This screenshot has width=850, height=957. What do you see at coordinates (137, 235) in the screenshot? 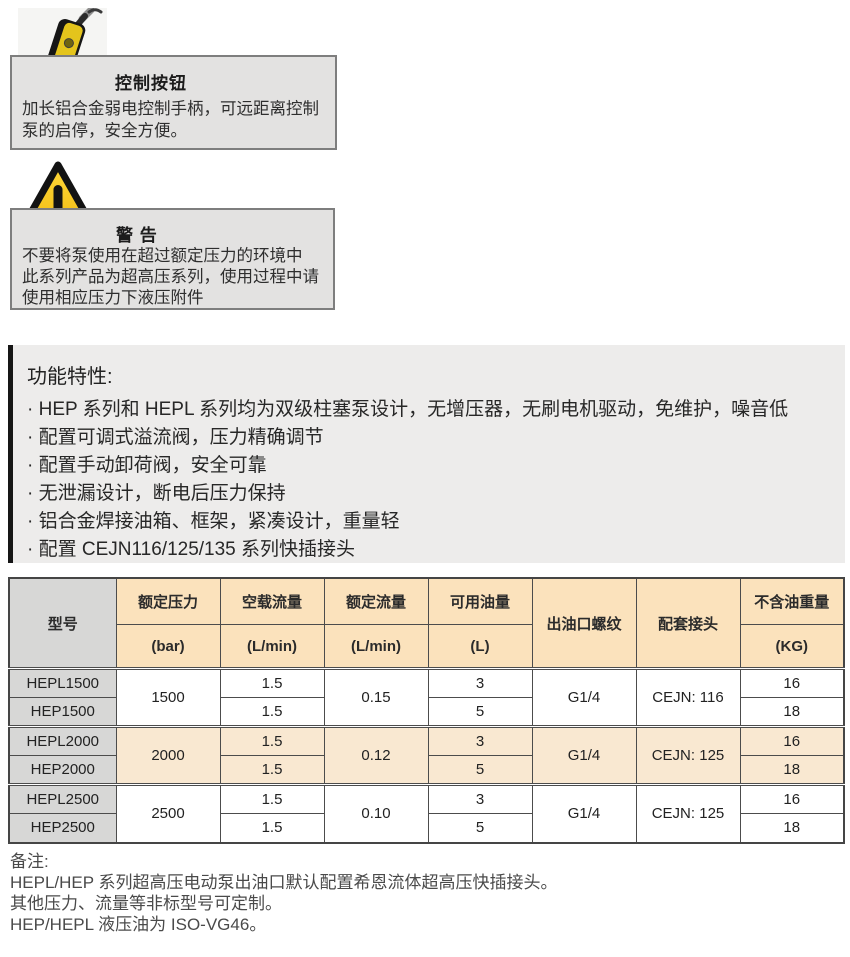
I see `warning-title: 警 告` at bounding box center [137, 235].